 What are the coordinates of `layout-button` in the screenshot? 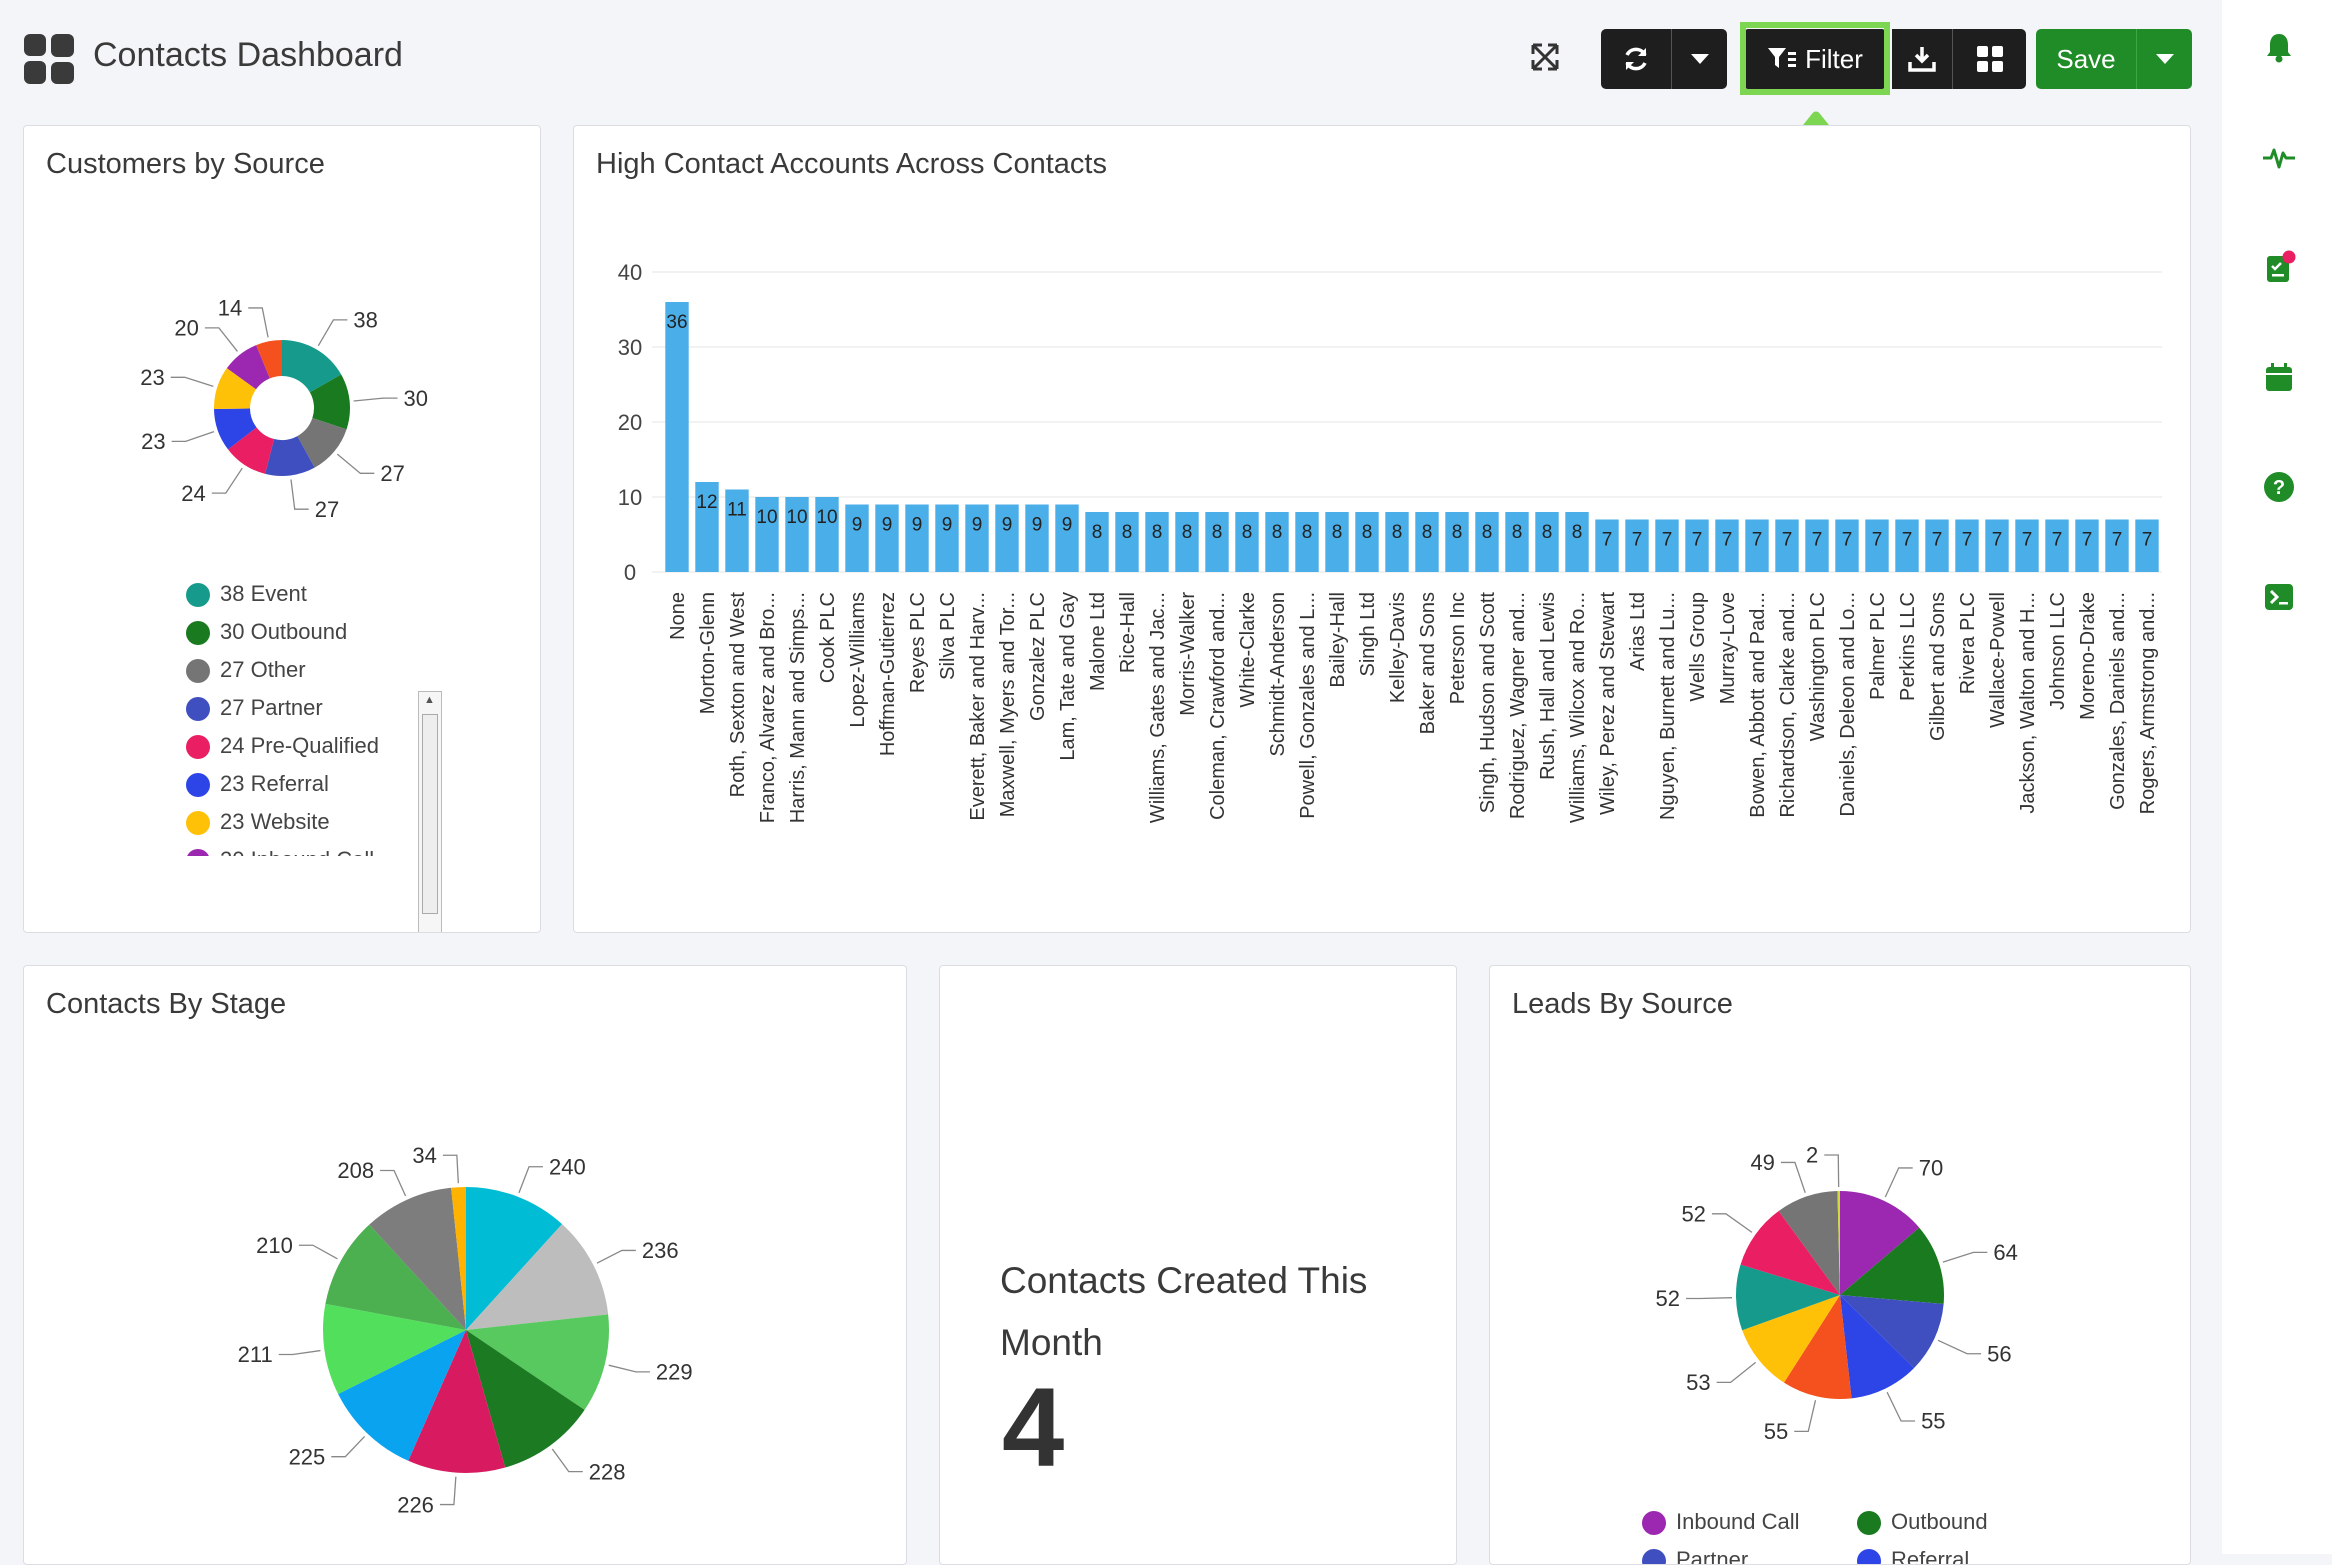 It's located at (1989, 59).